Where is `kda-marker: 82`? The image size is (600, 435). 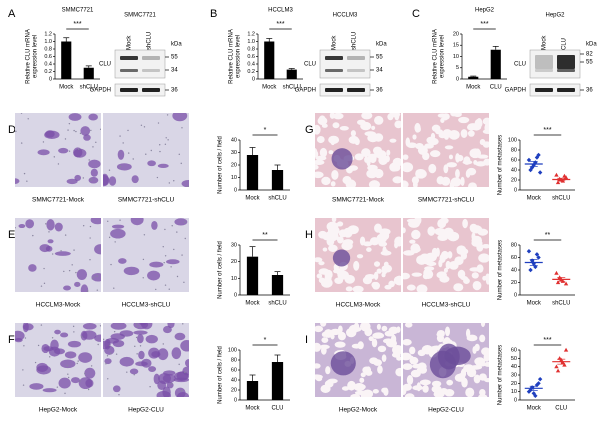 kda-marker: 82 is located at coordinates (589, 55).